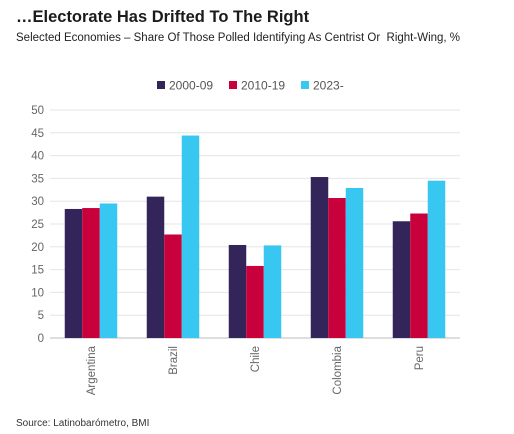 This screenshot has height=434, width=514. What do you see at coordinates (37, 179) in the screenshot?
I see `y-tick-label: 35` at bounding box center [37, 179].